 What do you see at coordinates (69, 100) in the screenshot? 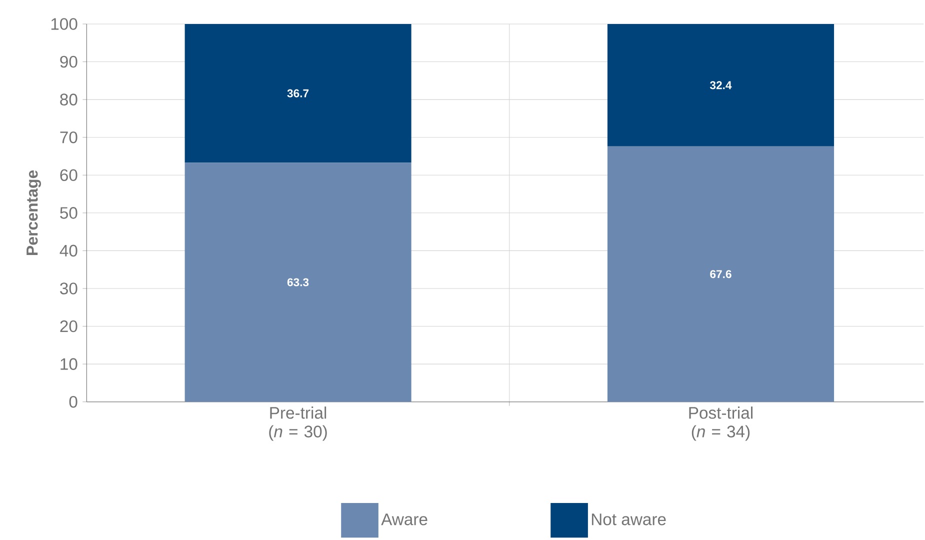
I see `y-tick-label: 80` at bounding box center [69, 100].